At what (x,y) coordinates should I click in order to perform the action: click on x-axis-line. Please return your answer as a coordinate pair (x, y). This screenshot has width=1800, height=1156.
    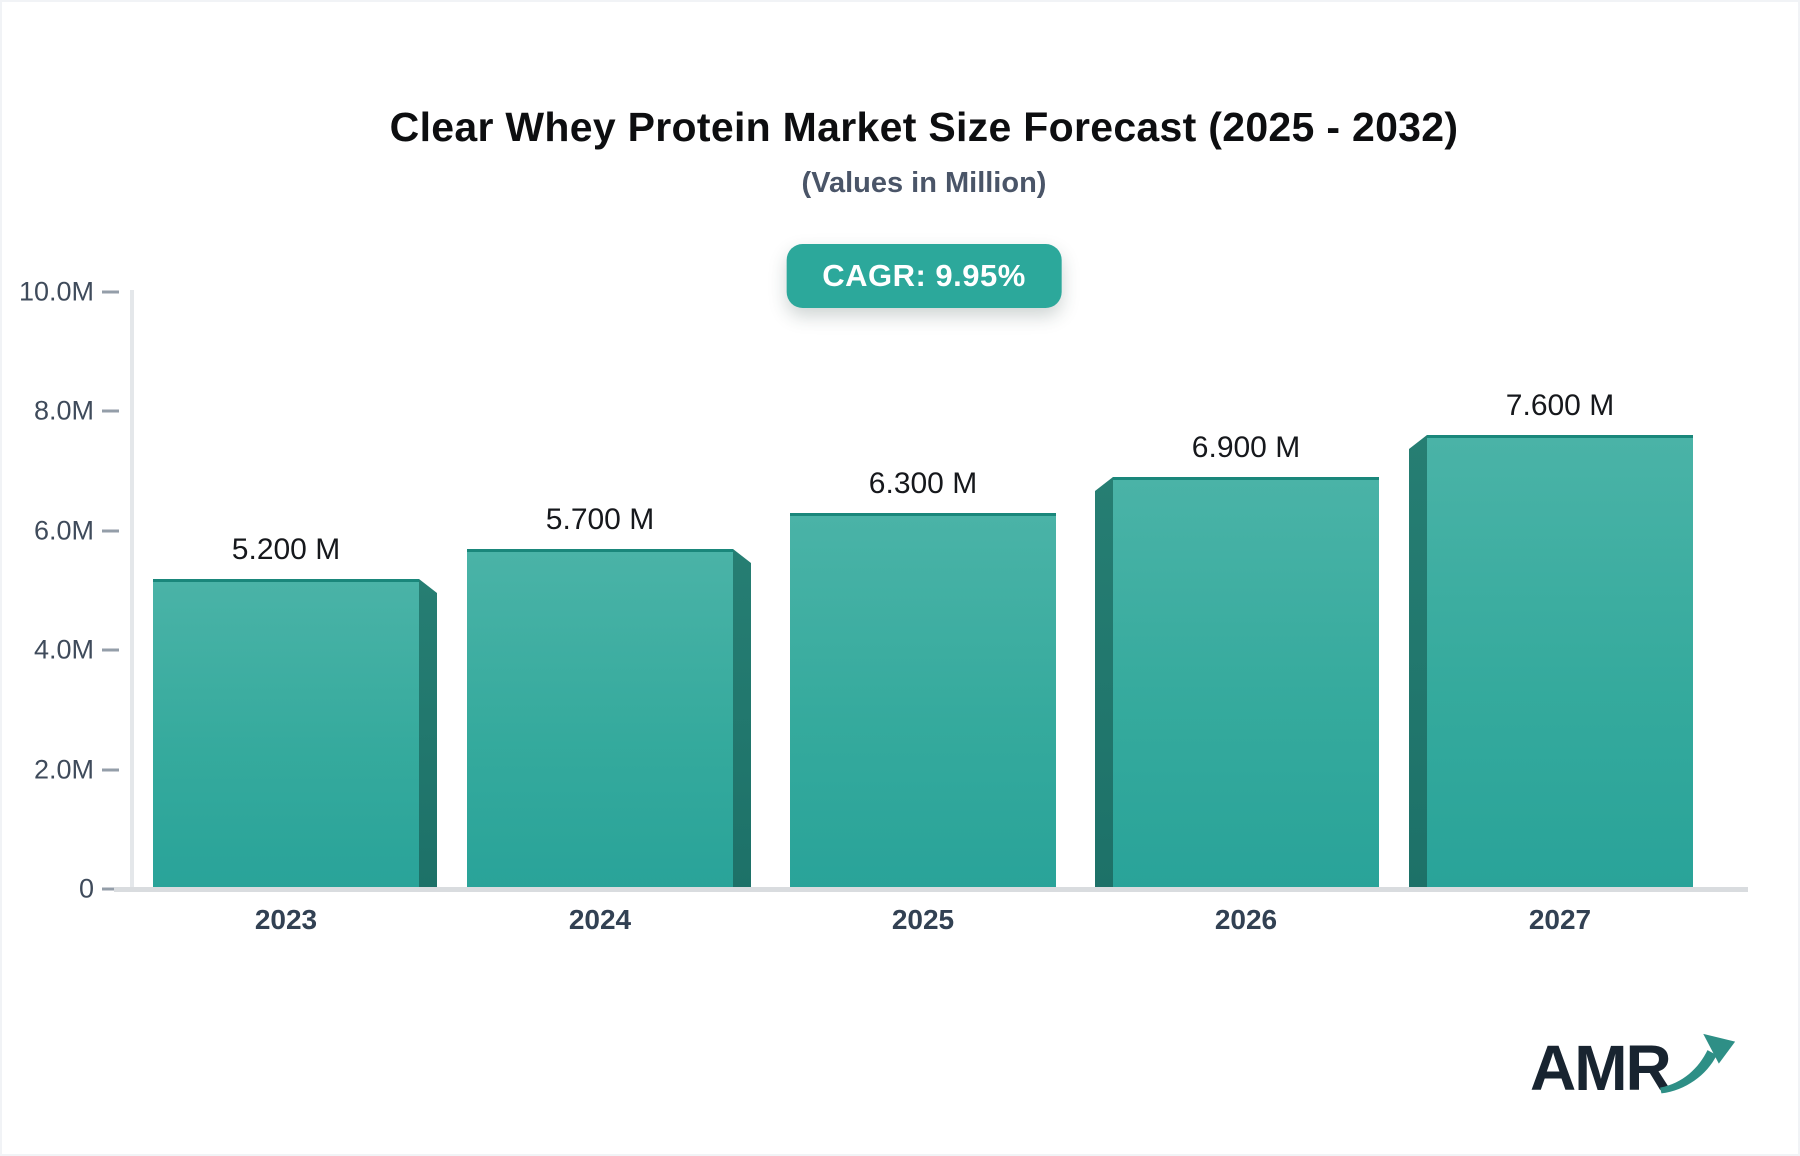
    Looking at the image, I should click on (931, 889).